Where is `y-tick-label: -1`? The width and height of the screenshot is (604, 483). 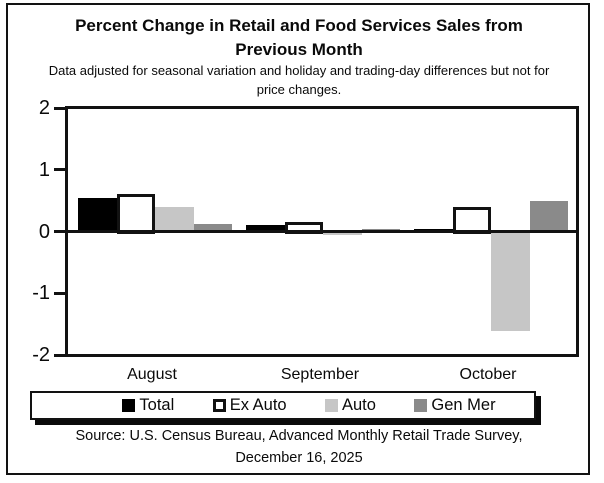
y-tick-label: -1 is located at coordinates (41, 293).